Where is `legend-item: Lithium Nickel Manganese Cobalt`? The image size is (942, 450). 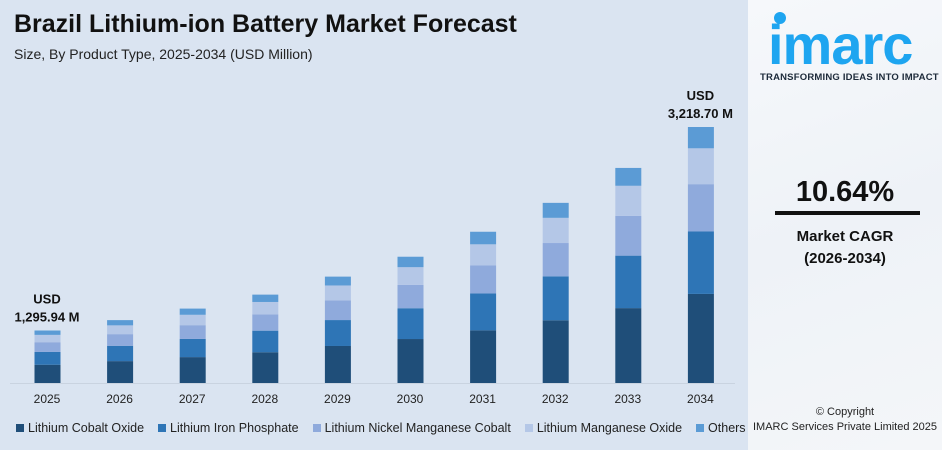 legend-item: Lithium Nickel Manganese Cobalt is located at coordinates (411, 428).